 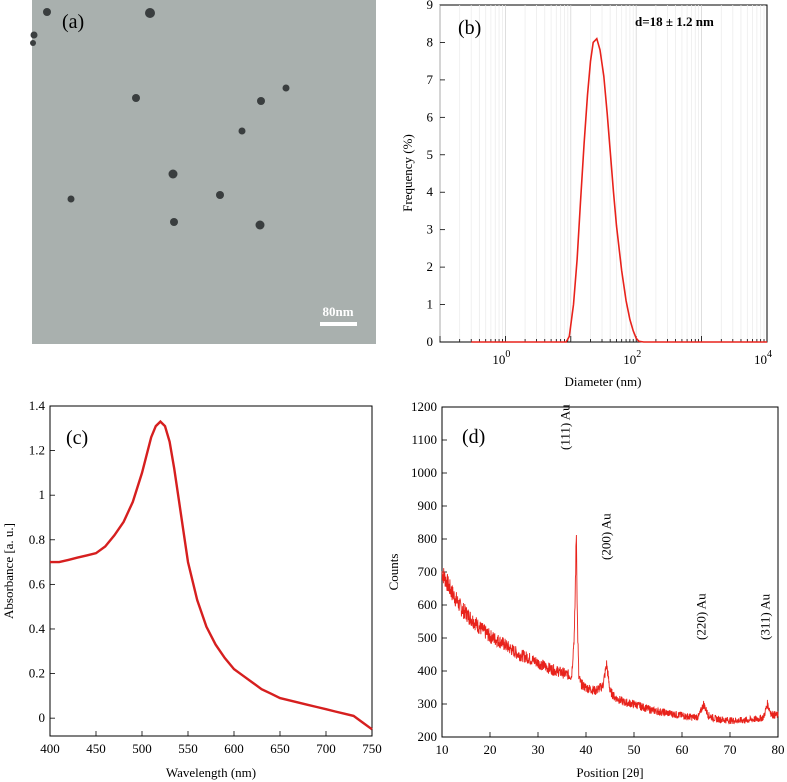 I want to click on x-tick-label: 500, so click(x=142, y=748).